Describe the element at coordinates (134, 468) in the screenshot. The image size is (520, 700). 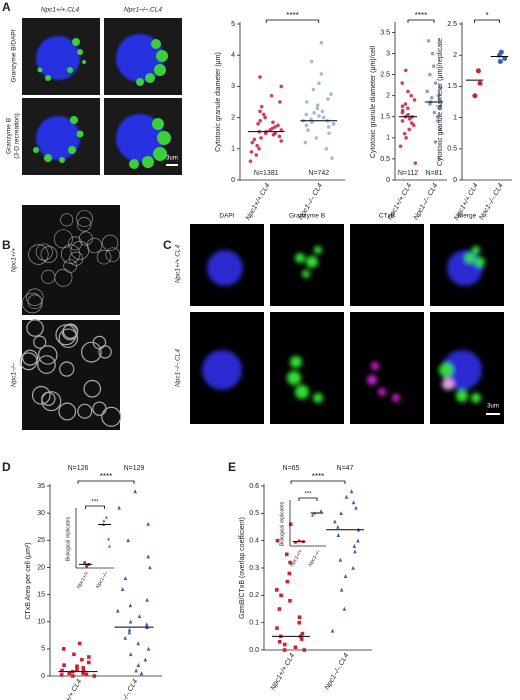
I see `n-label: N=129` at that location.